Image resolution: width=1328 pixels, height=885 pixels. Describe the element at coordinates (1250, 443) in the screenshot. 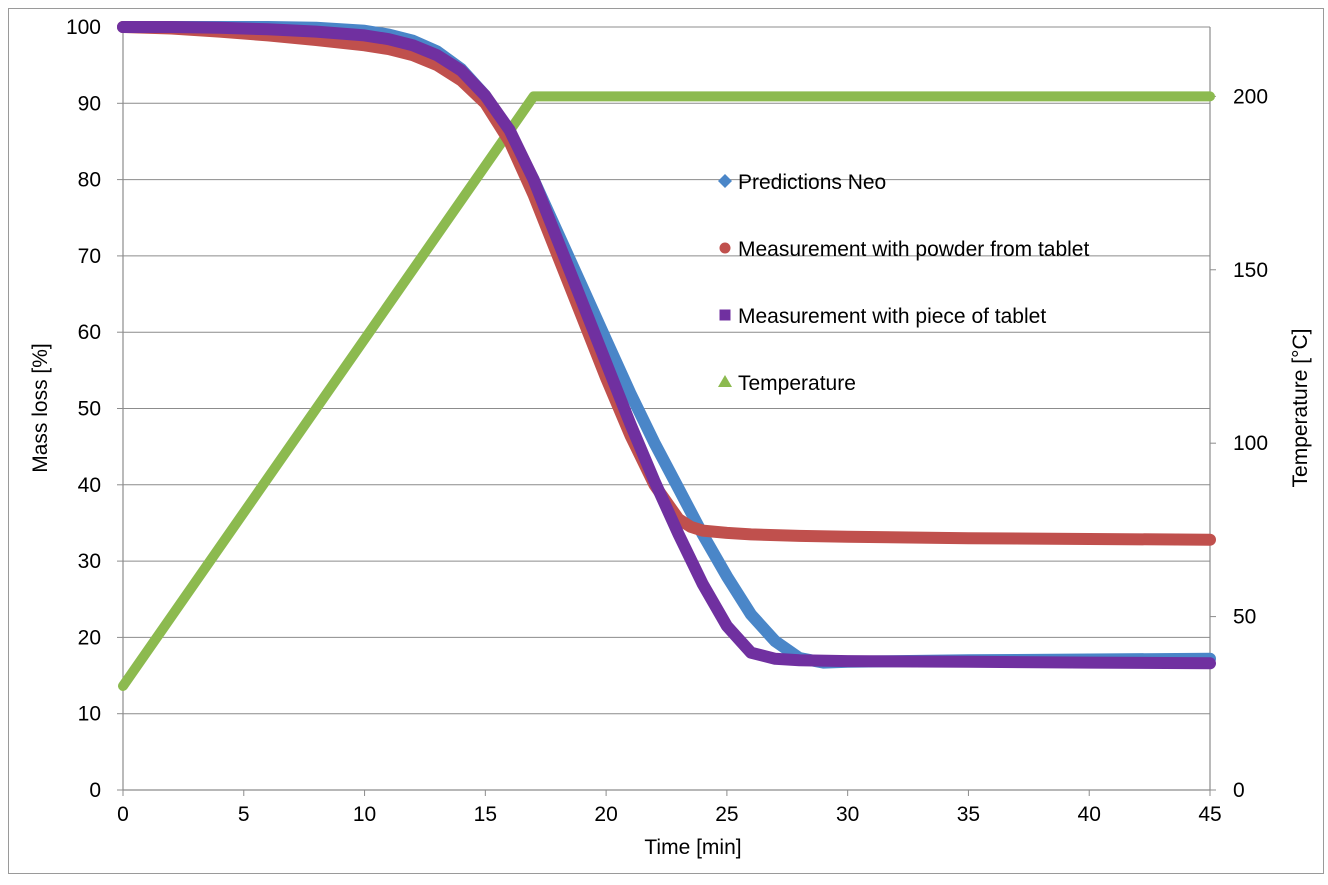

I see `y2-tick-label: 100` at that location.